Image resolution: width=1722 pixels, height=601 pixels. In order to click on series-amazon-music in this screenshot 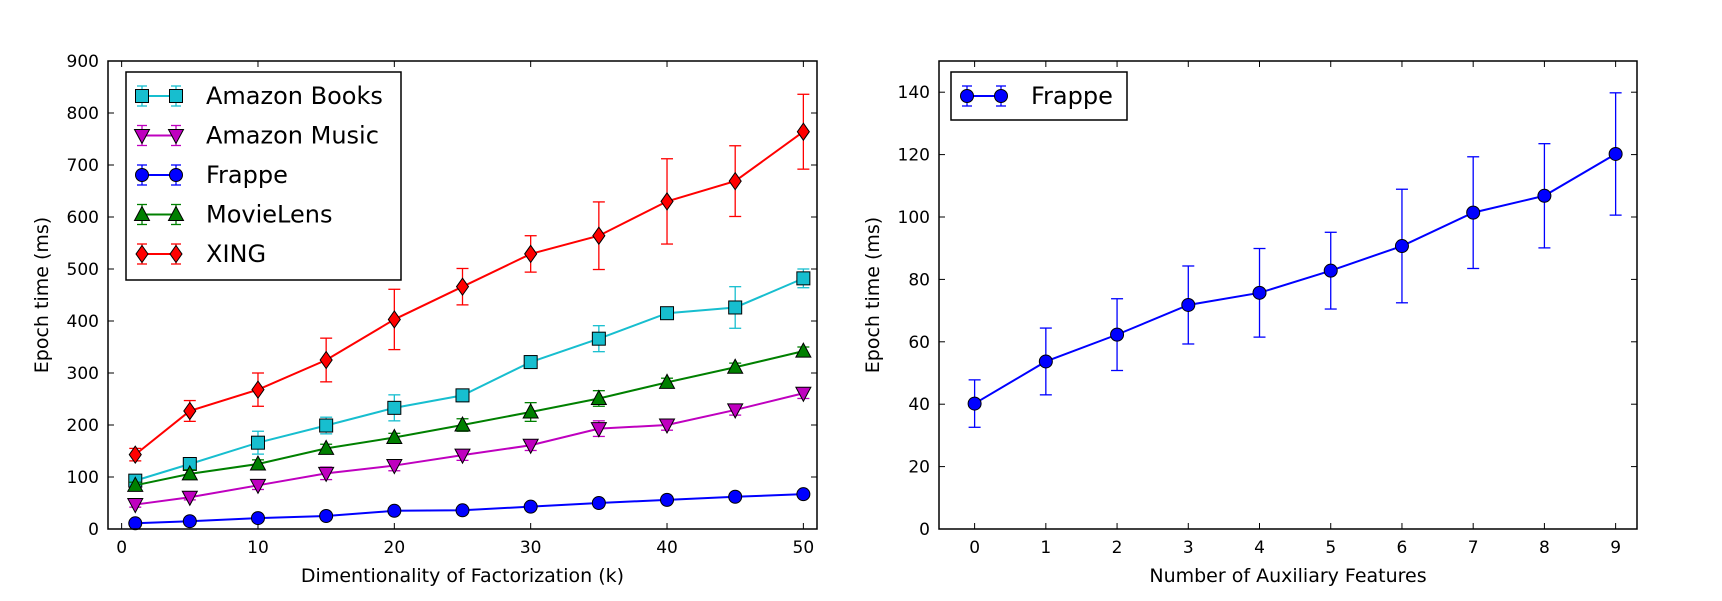, I will do `click(469, 450)`.